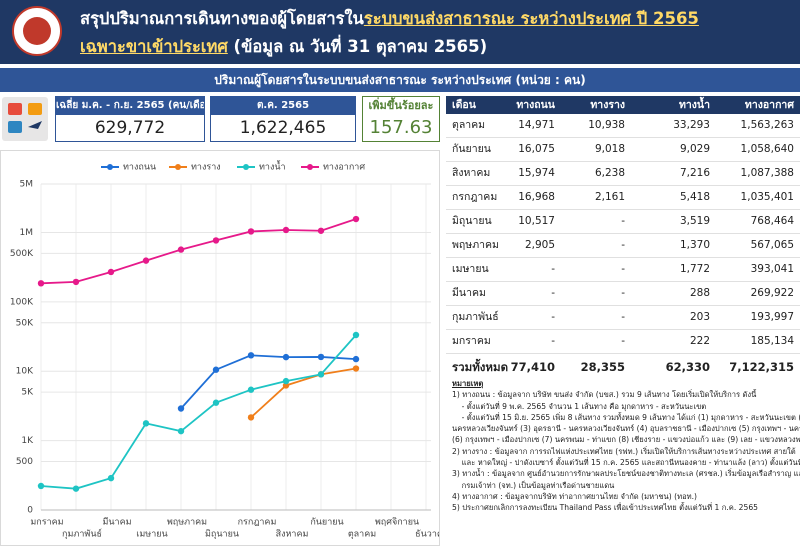 The width and height of the screenshot is (800, 549). Describe the element at coordinates (257, 523) in the screenshot. I see `x-tick-label: กรกฎาคม` at that location.